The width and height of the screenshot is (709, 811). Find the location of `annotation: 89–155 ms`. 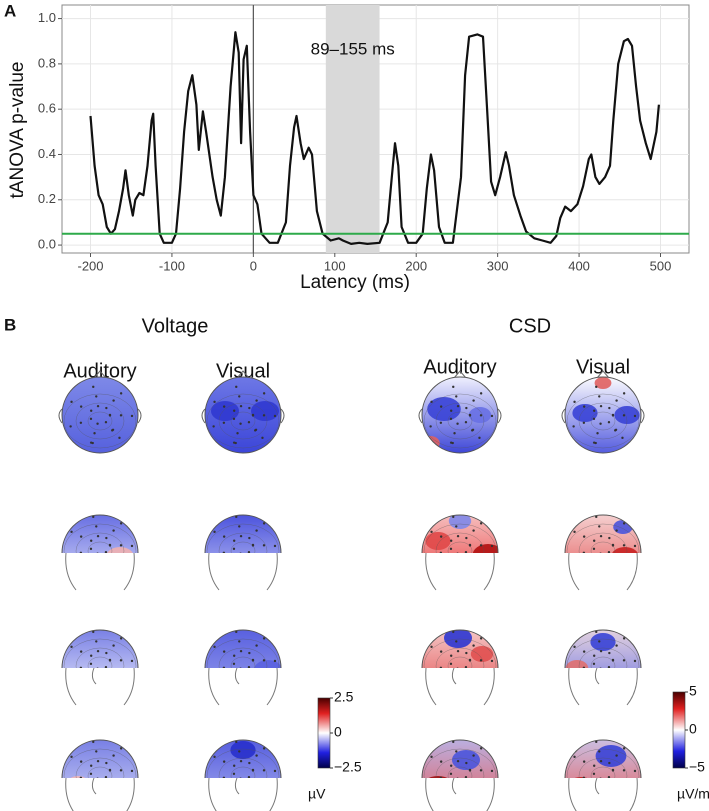

annotation: 89–155 ms is located at coordinates (353, 48).